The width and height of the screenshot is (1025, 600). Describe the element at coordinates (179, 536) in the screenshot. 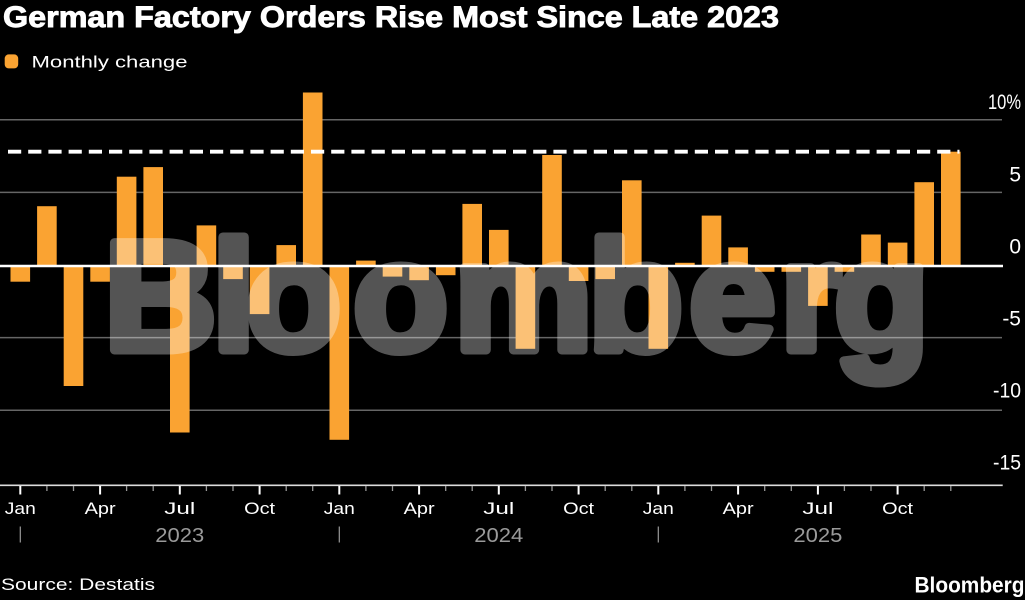

I see `svg-text: 2023` at that location.